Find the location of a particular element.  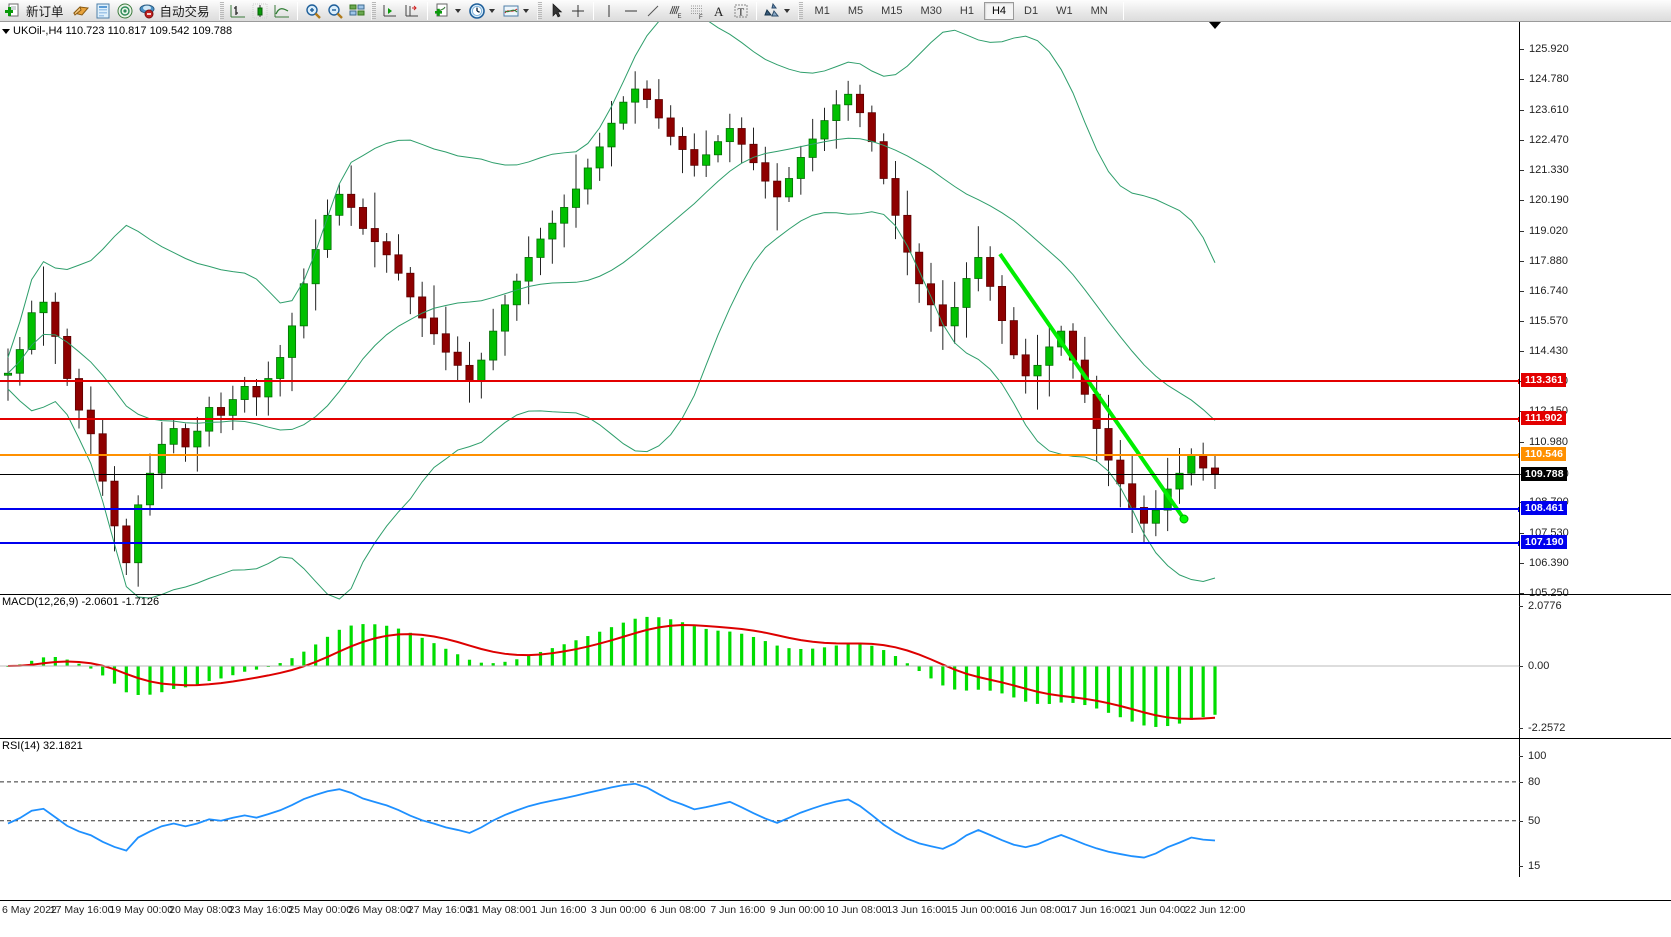

templates-chevron-down-icon is located at coordinates (525, 10).